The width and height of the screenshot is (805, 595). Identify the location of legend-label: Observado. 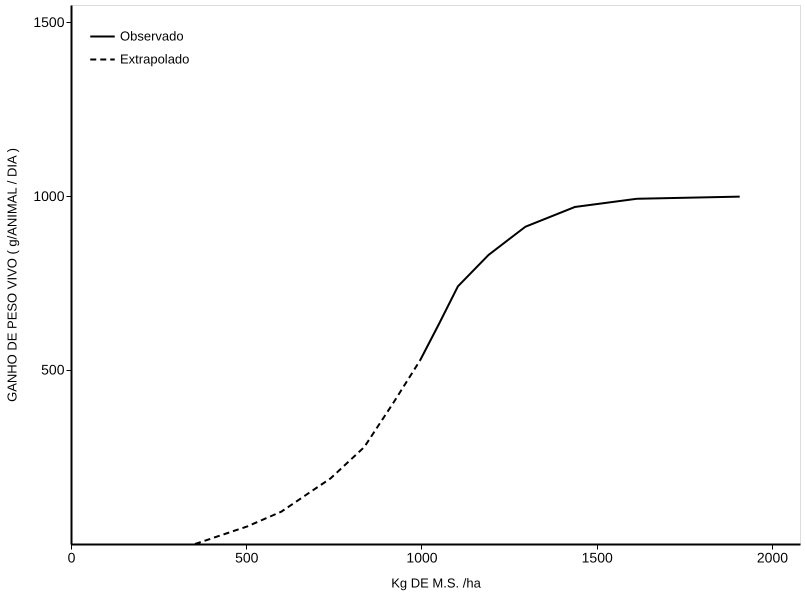
(152, 36).